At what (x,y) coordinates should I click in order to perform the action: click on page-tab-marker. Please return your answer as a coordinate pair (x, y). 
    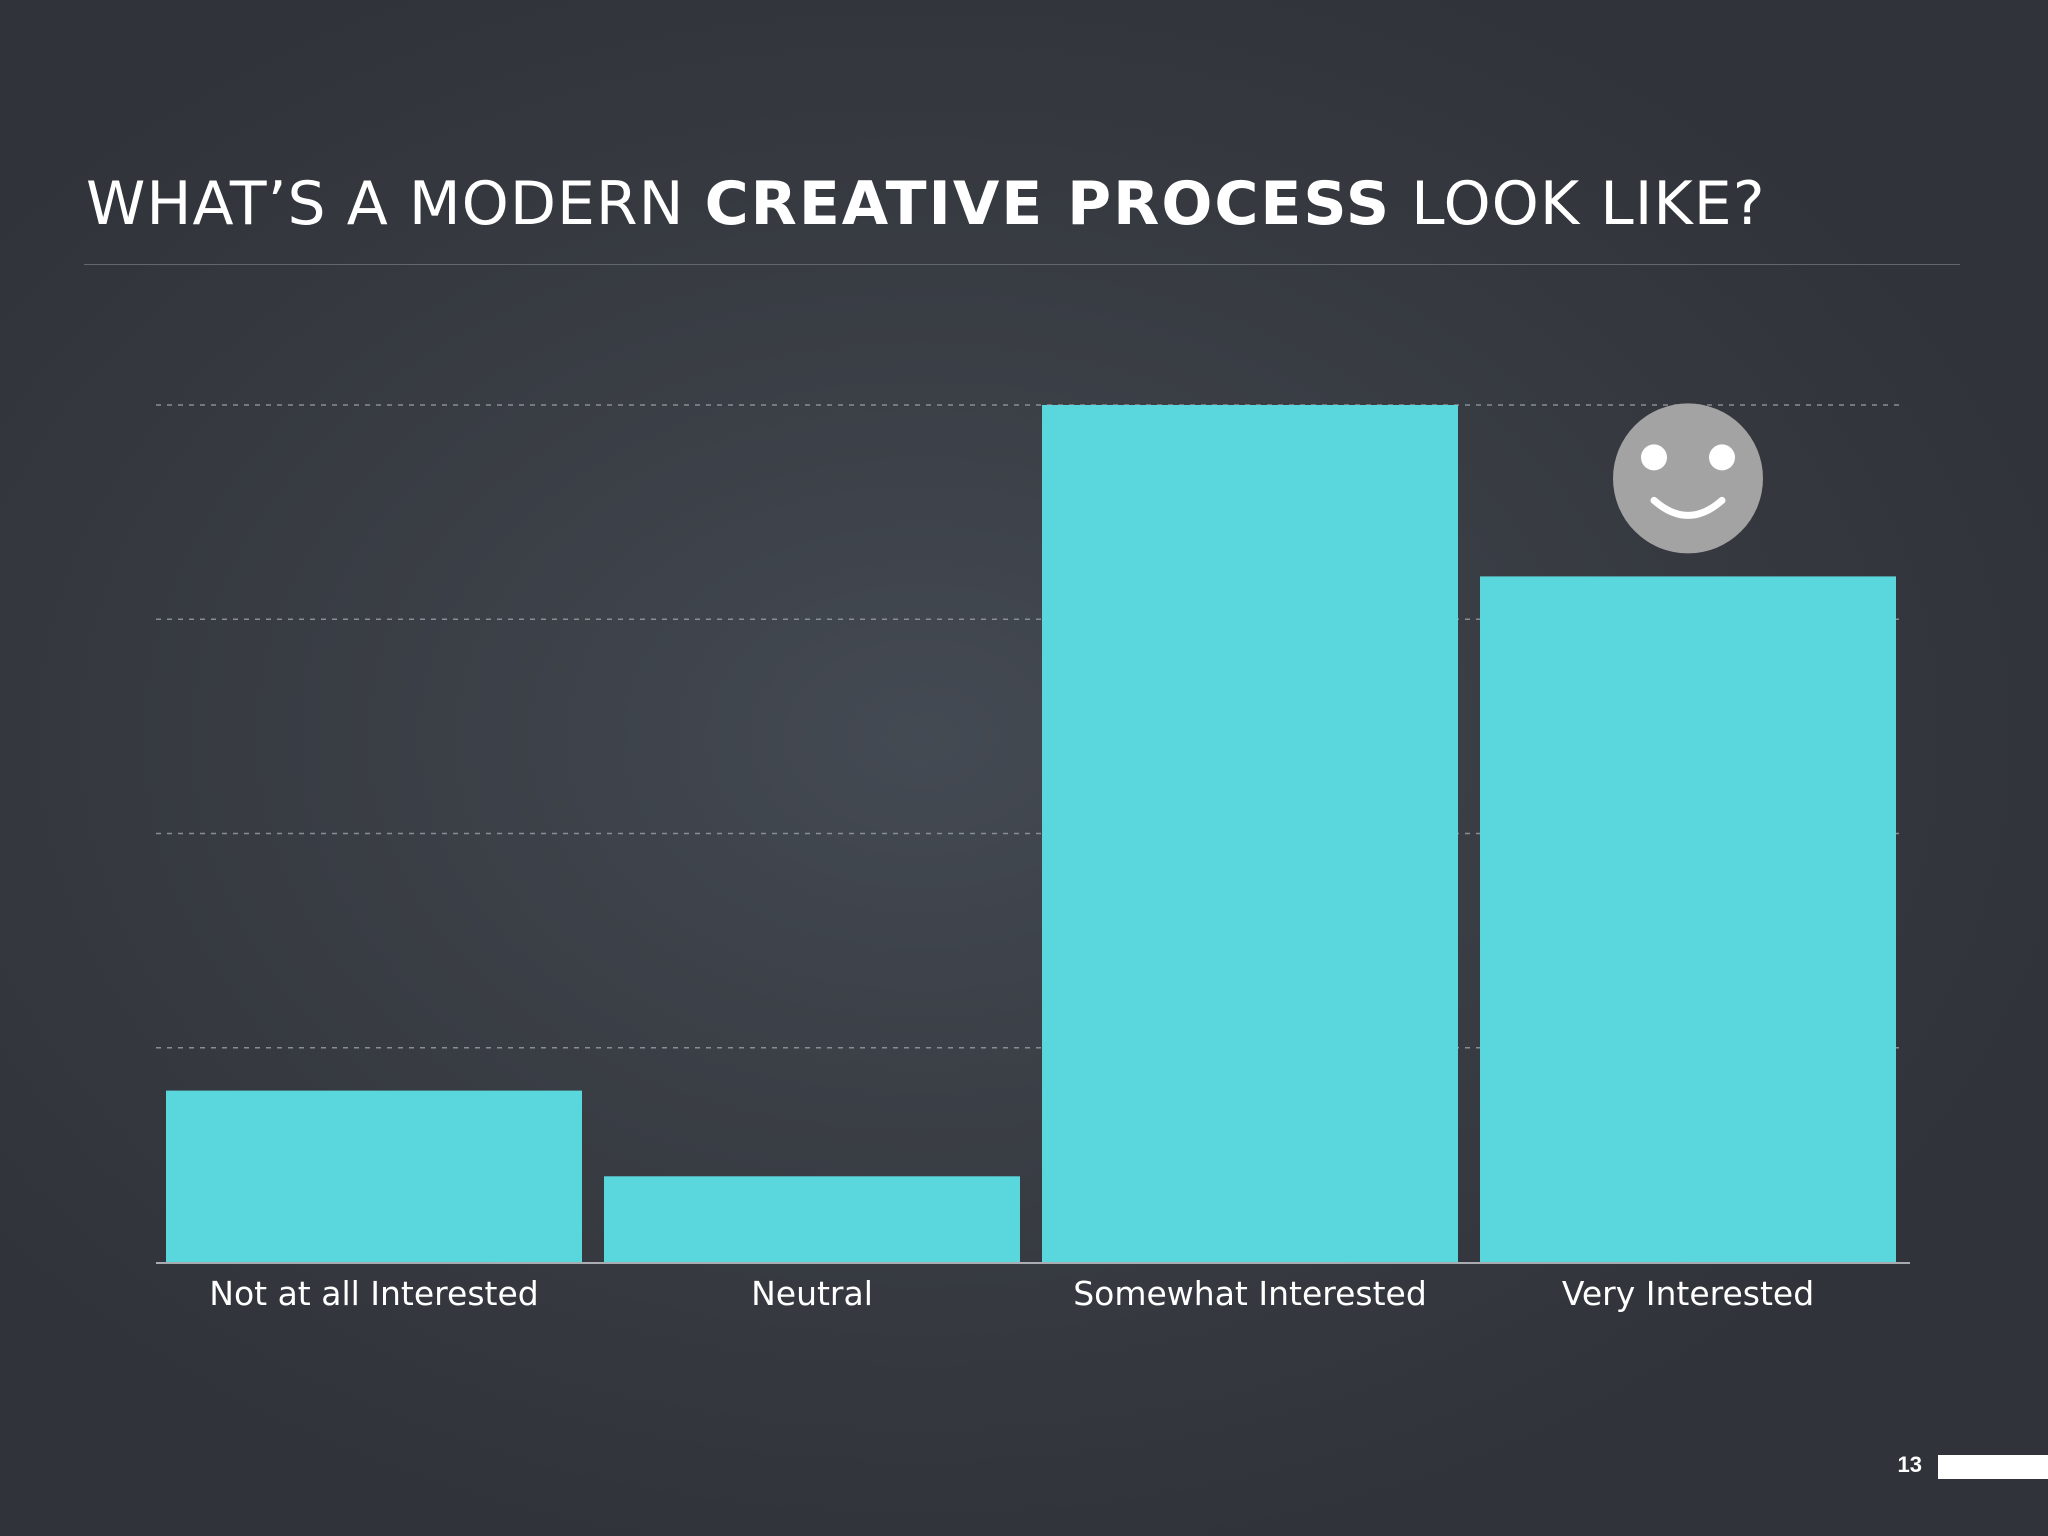
    Looking at the image, I should click on (1993, 1467).